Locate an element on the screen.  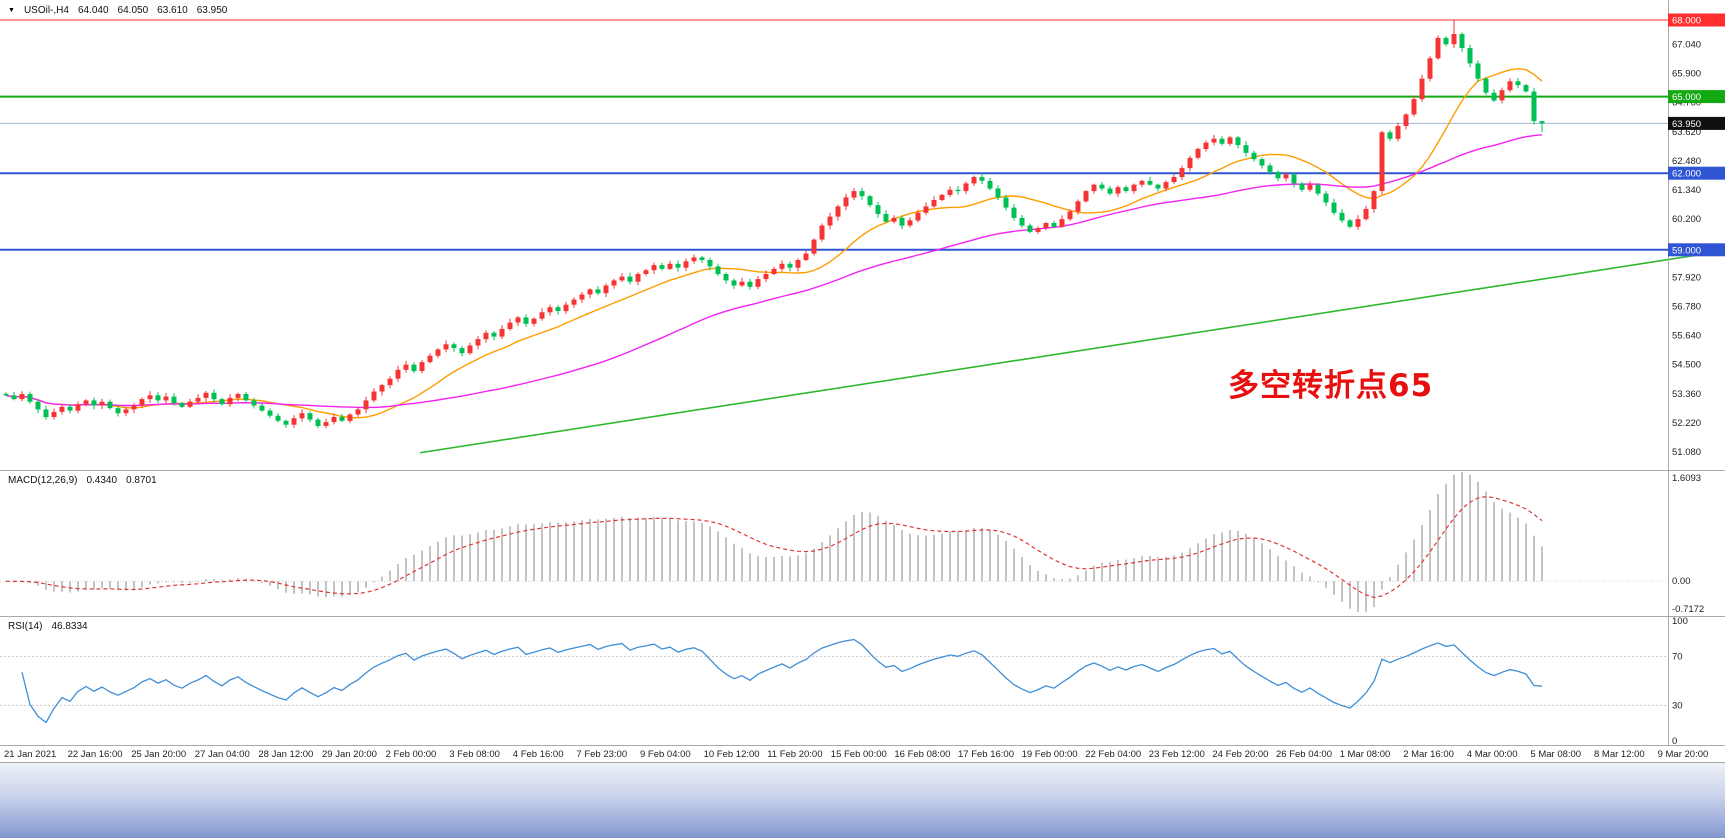
time-label: 5 Mar 08:00 is located at coordinates (1555, 754).